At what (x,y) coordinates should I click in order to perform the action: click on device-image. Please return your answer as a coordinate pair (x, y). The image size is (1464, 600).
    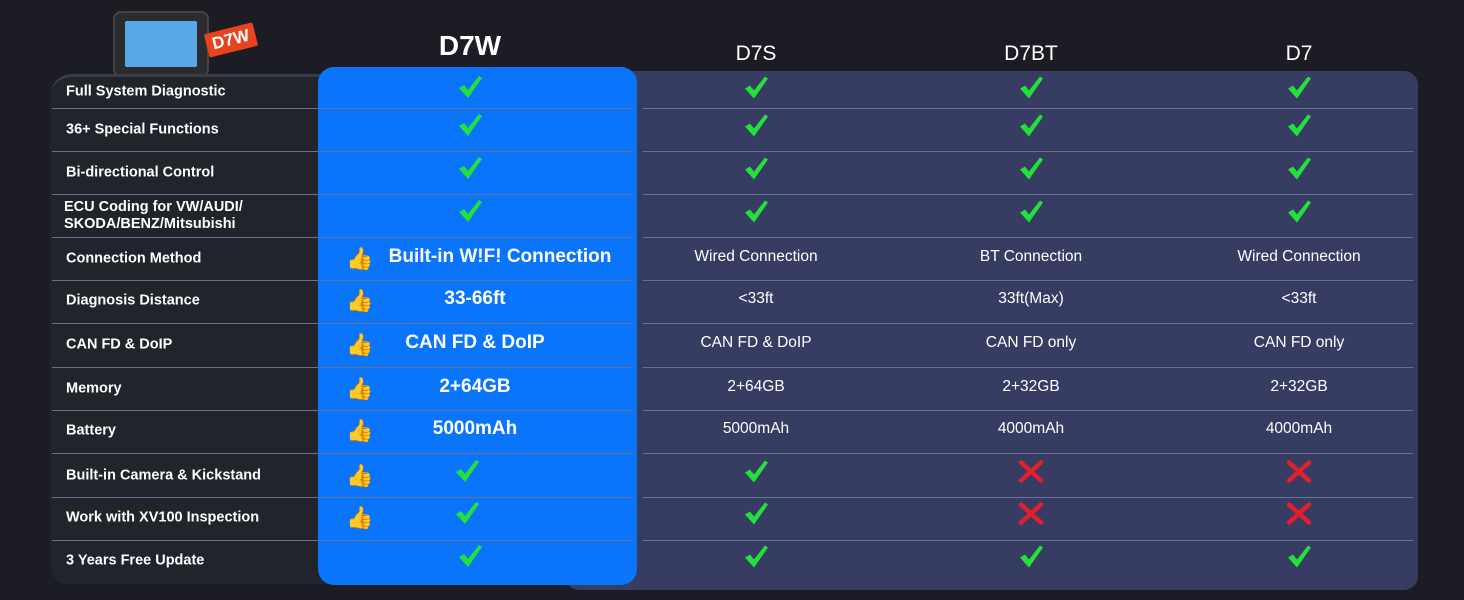
    Looking at the image, I should click on (161, 44).